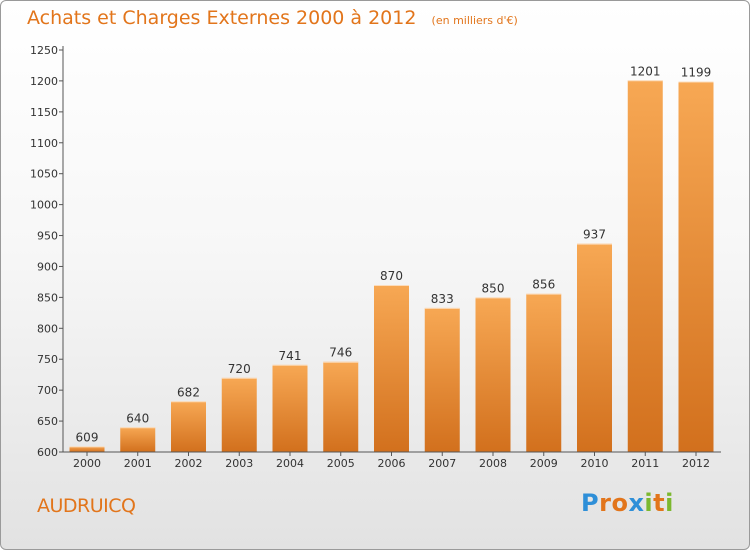  What do you see at coordinates (47, 236) in the screenshot?
I see `y-tick-label: 950` at bounding box center [47, 236].